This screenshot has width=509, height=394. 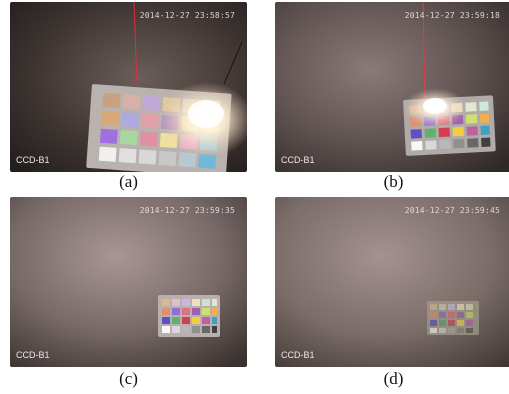 What do you see at coordinates (298, 355) in the screenshot?
I see `camera-label-d: CCD-B1` at bounding box center [298, 355].